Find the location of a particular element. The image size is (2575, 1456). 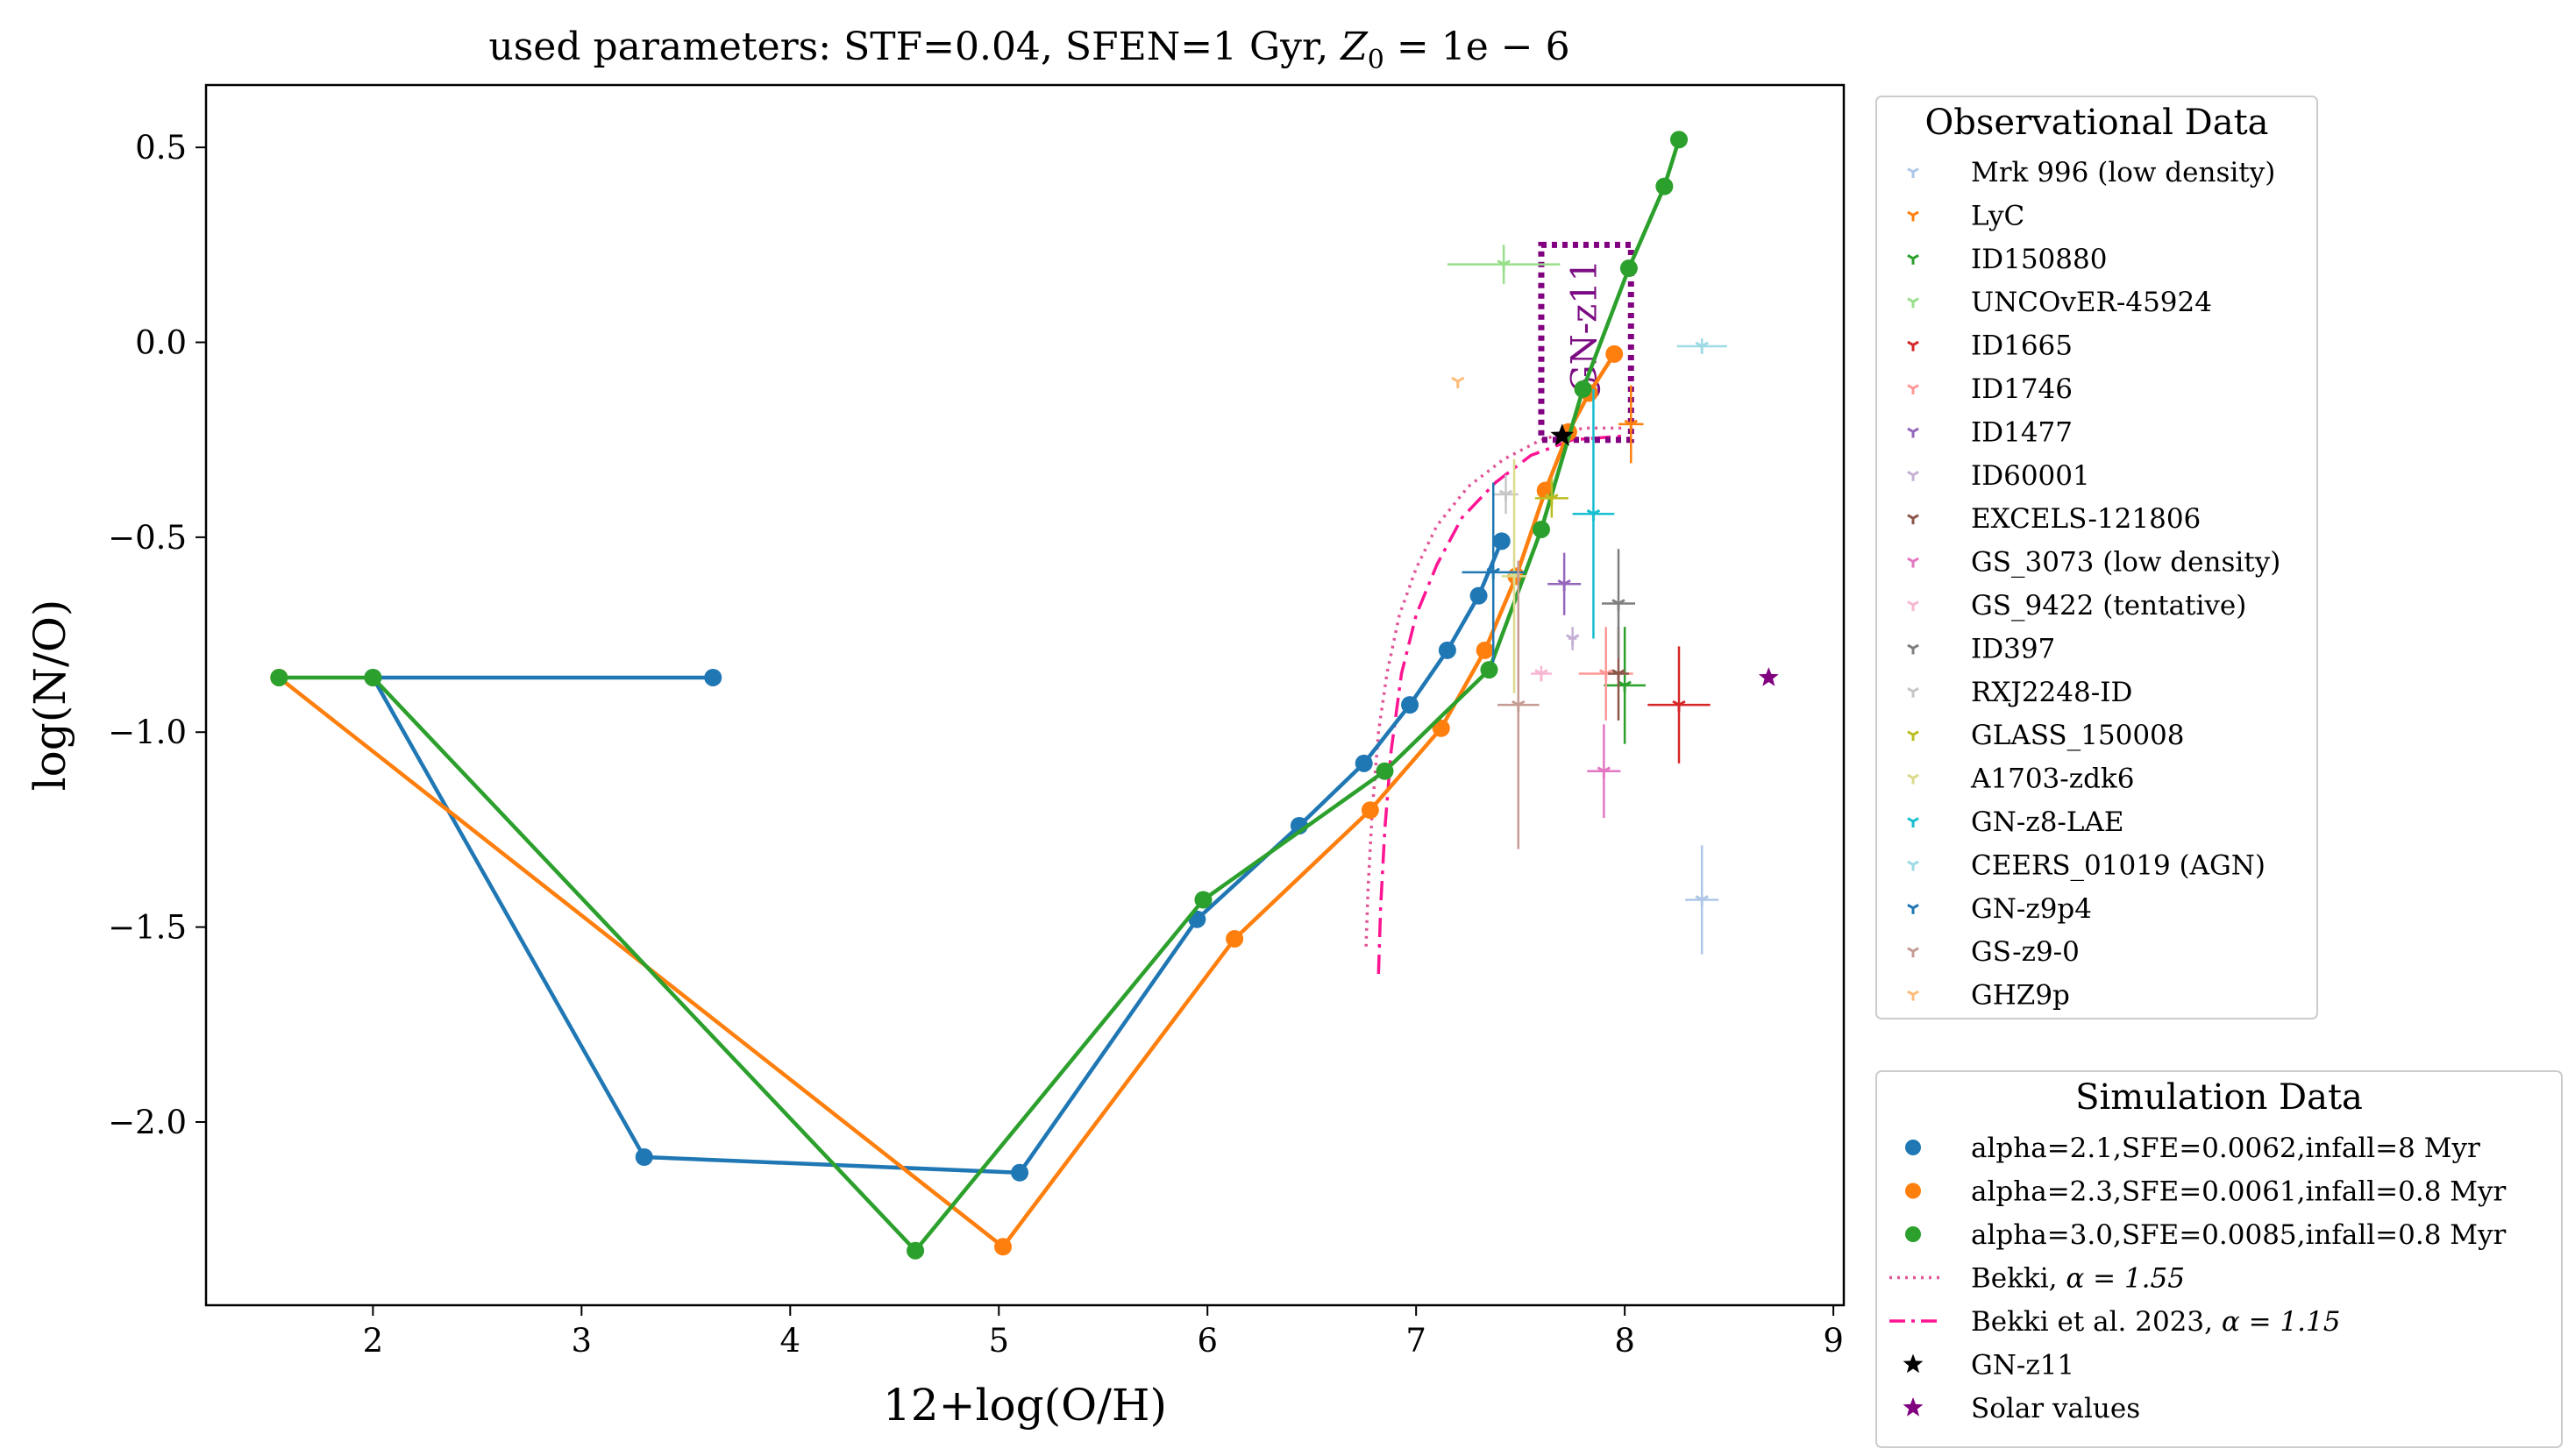

y-tick-label: 0.0 is located at coordinates (161, 343).